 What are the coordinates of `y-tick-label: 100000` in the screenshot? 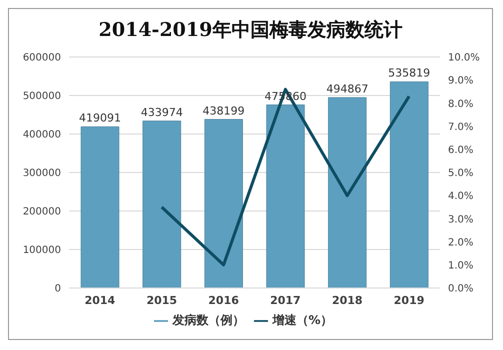 It's located at (41, 250).